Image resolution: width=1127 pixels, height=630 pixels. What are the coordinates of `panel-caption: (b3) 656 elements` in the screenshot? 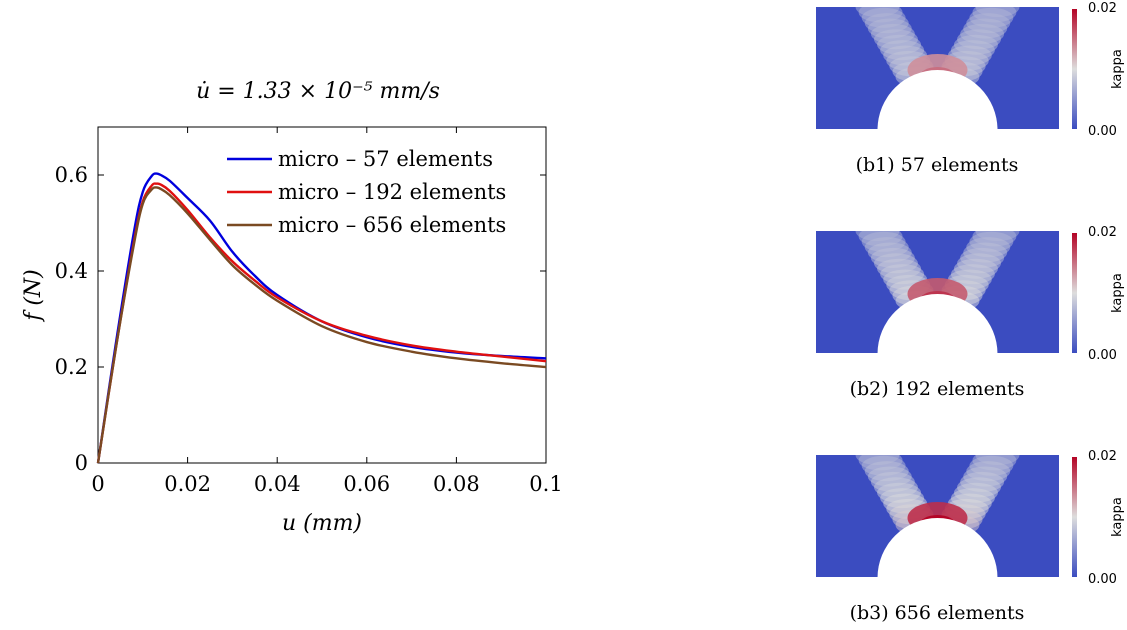 It's located at (937, 613).